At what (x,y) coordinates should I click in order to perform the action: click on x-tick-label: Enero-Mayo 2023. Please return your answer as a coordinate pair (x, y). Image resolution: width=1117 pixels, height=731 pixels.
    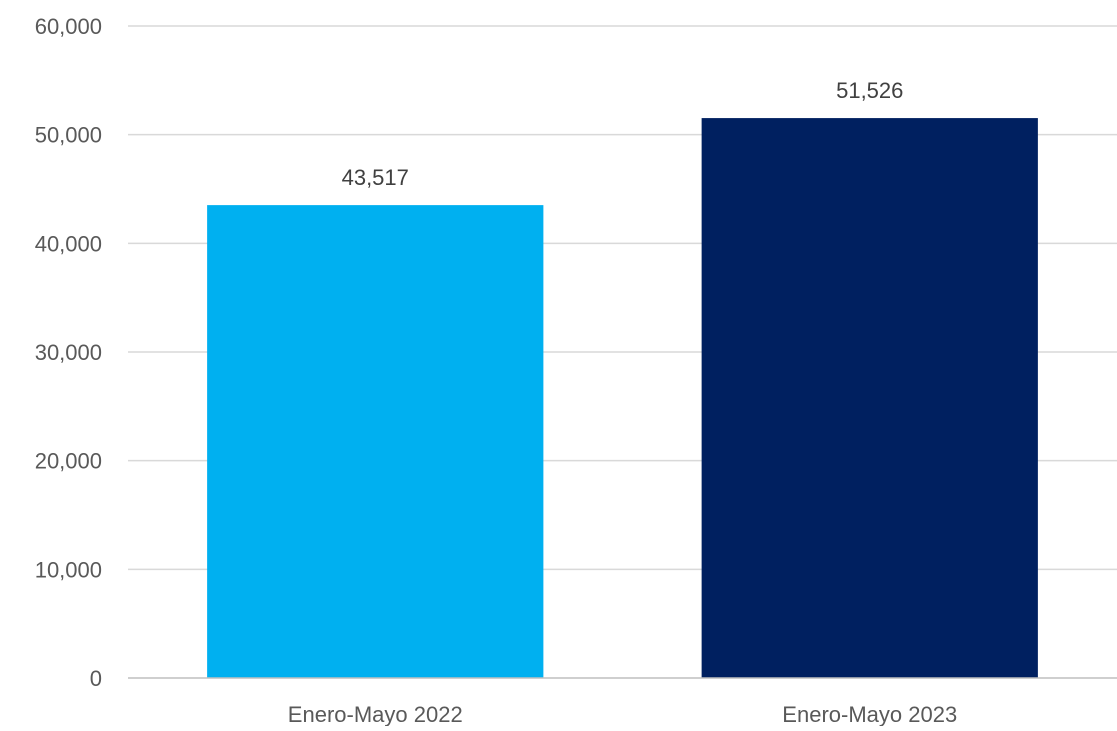
    Looking at the image, I should click on (869, 714).